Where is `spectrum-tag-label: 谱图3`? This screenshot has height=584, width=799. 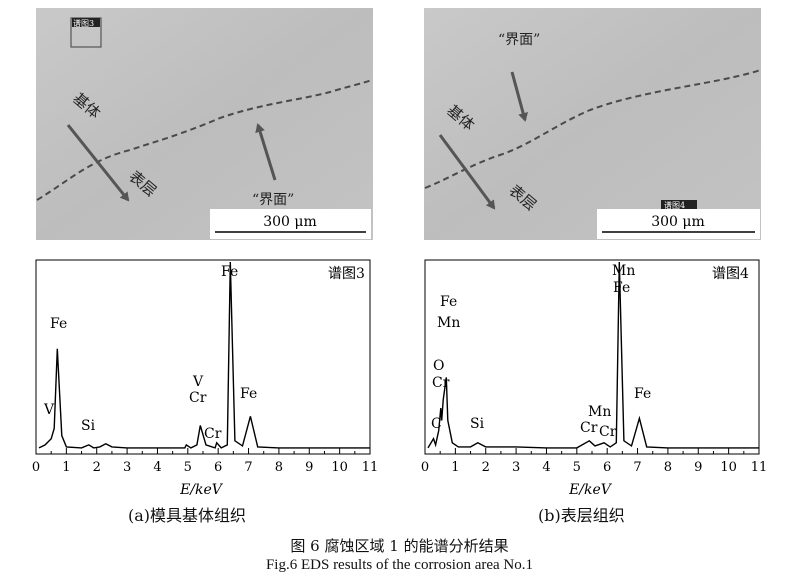 spectrum-tag-label: 谱图3 is located at coordinates (83, 23).